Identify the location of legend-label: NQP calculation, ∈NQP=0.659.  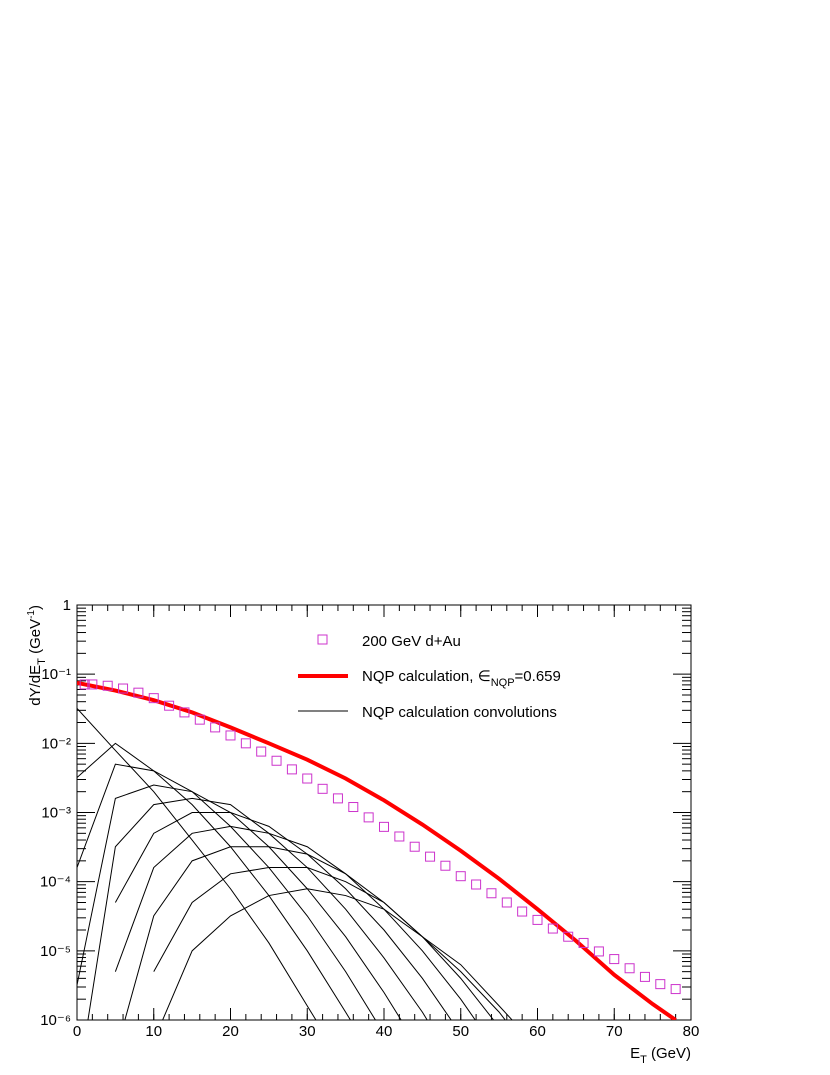
(461, 678).